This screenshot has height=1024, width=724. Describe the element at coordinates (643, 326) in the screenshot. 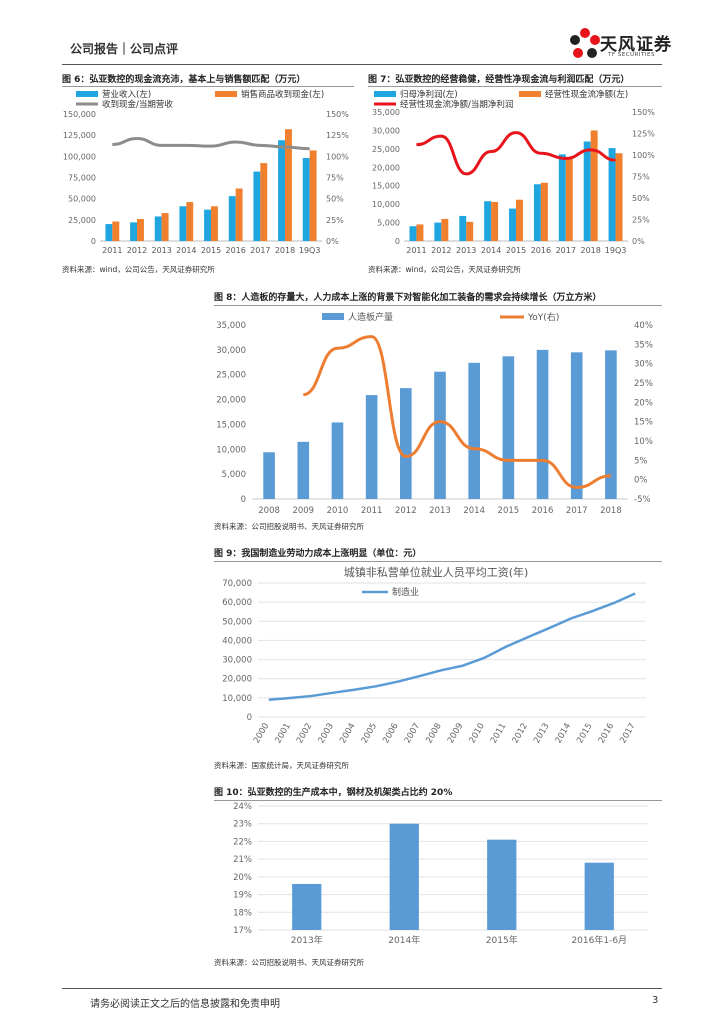

I see `y-tick-right: 40%` at that location.